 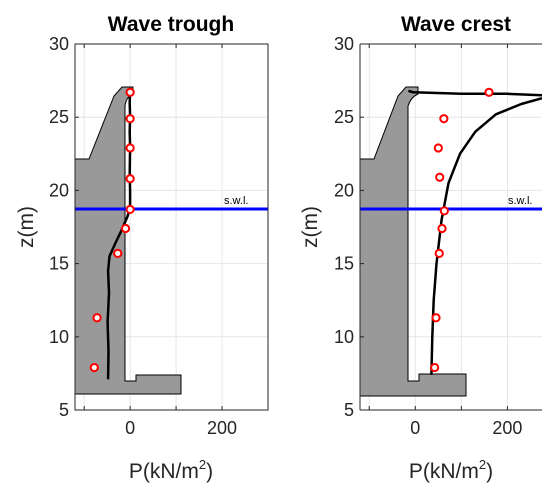 What do you see at coordinates (171, 24) in the screenshot?
I see `chart-title: Wave trough` at bounding box center [171, 24].